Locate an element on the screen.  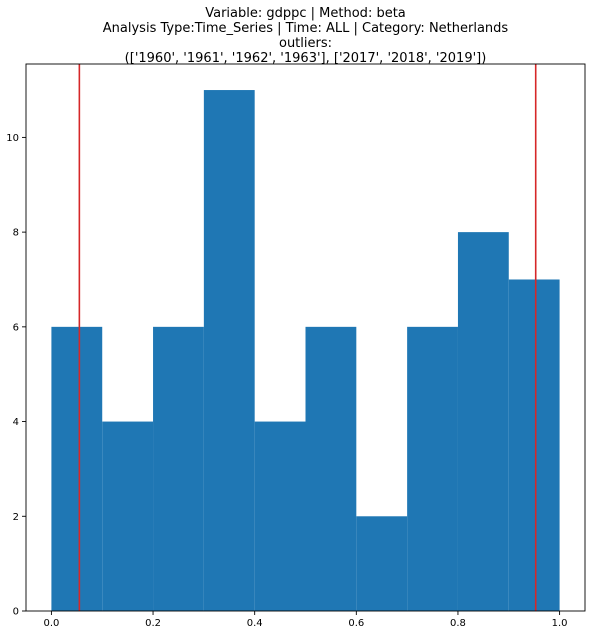
y-tick-label: 6 is located at coordinates (16, 327).